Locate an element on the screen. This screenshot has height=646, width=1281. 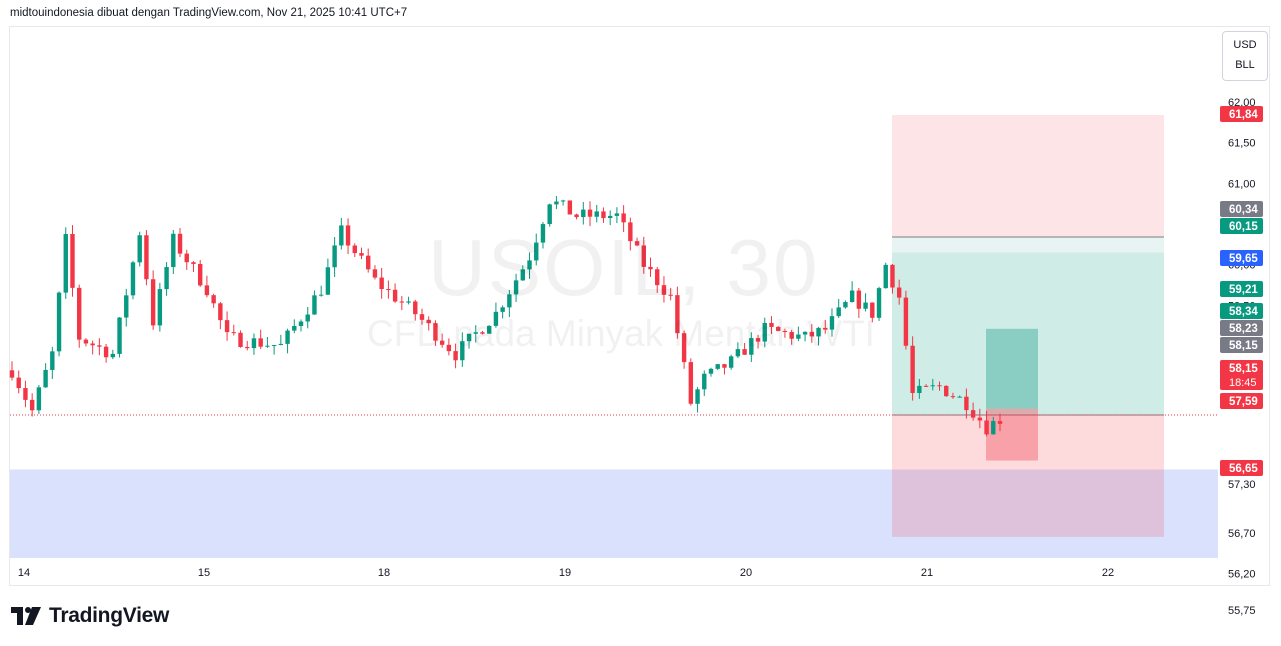
small-position-target is located at coordinates (1012, 368).